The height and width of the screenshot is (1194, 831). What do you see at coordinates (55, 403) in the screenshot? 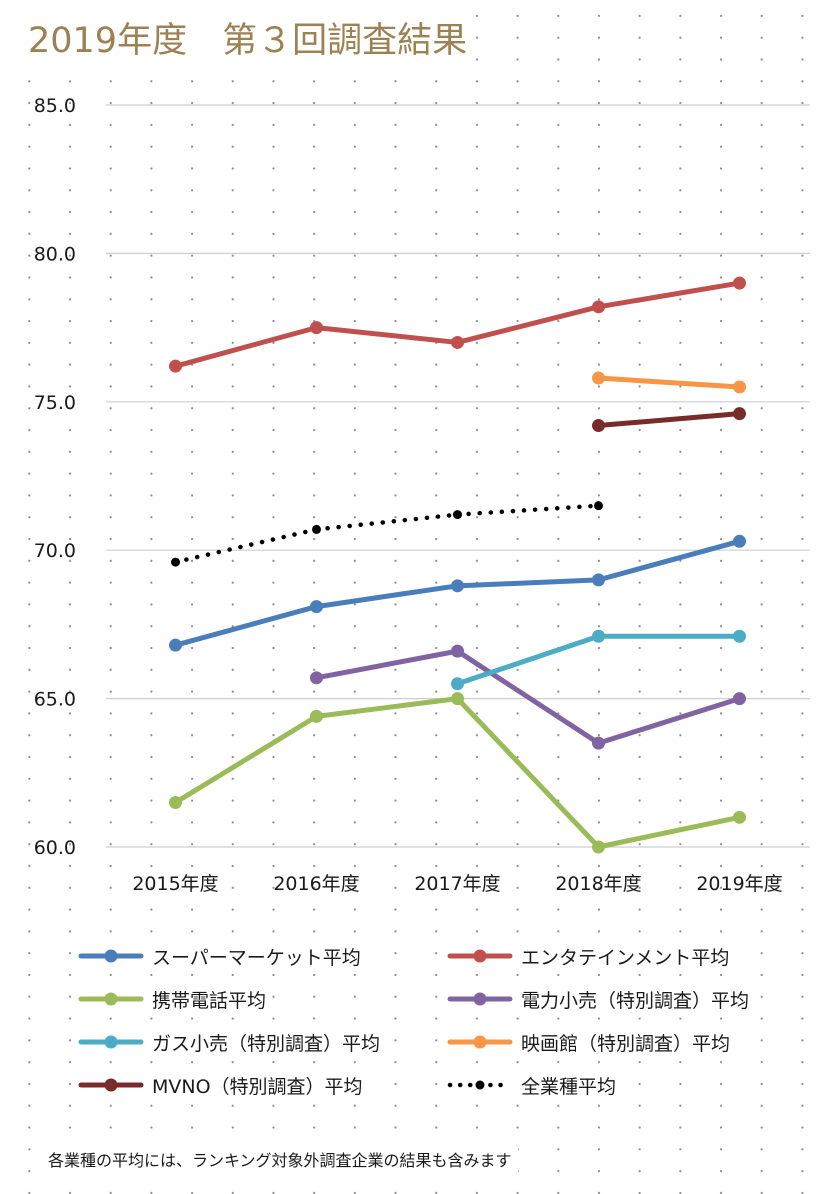
I see `y-tick-label: 75.0` at bounding box center [55, 403].